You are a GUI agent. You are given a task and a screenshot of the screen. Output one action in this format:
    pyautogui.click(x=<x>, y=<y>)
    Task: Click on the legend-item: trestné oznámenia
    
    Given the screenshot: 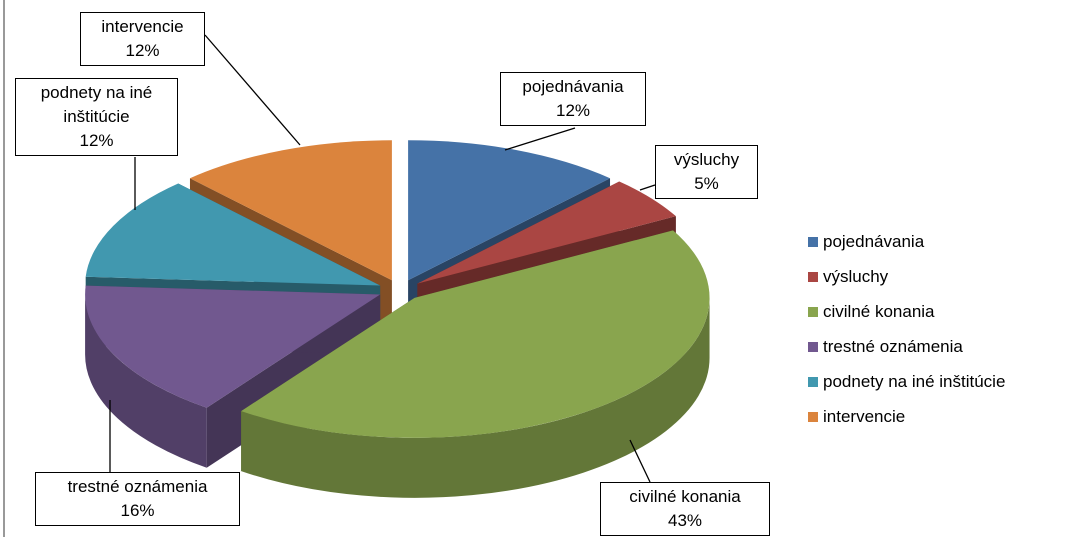 What is the action you would take?
    pyautogui.click(x=885, y=347)
    